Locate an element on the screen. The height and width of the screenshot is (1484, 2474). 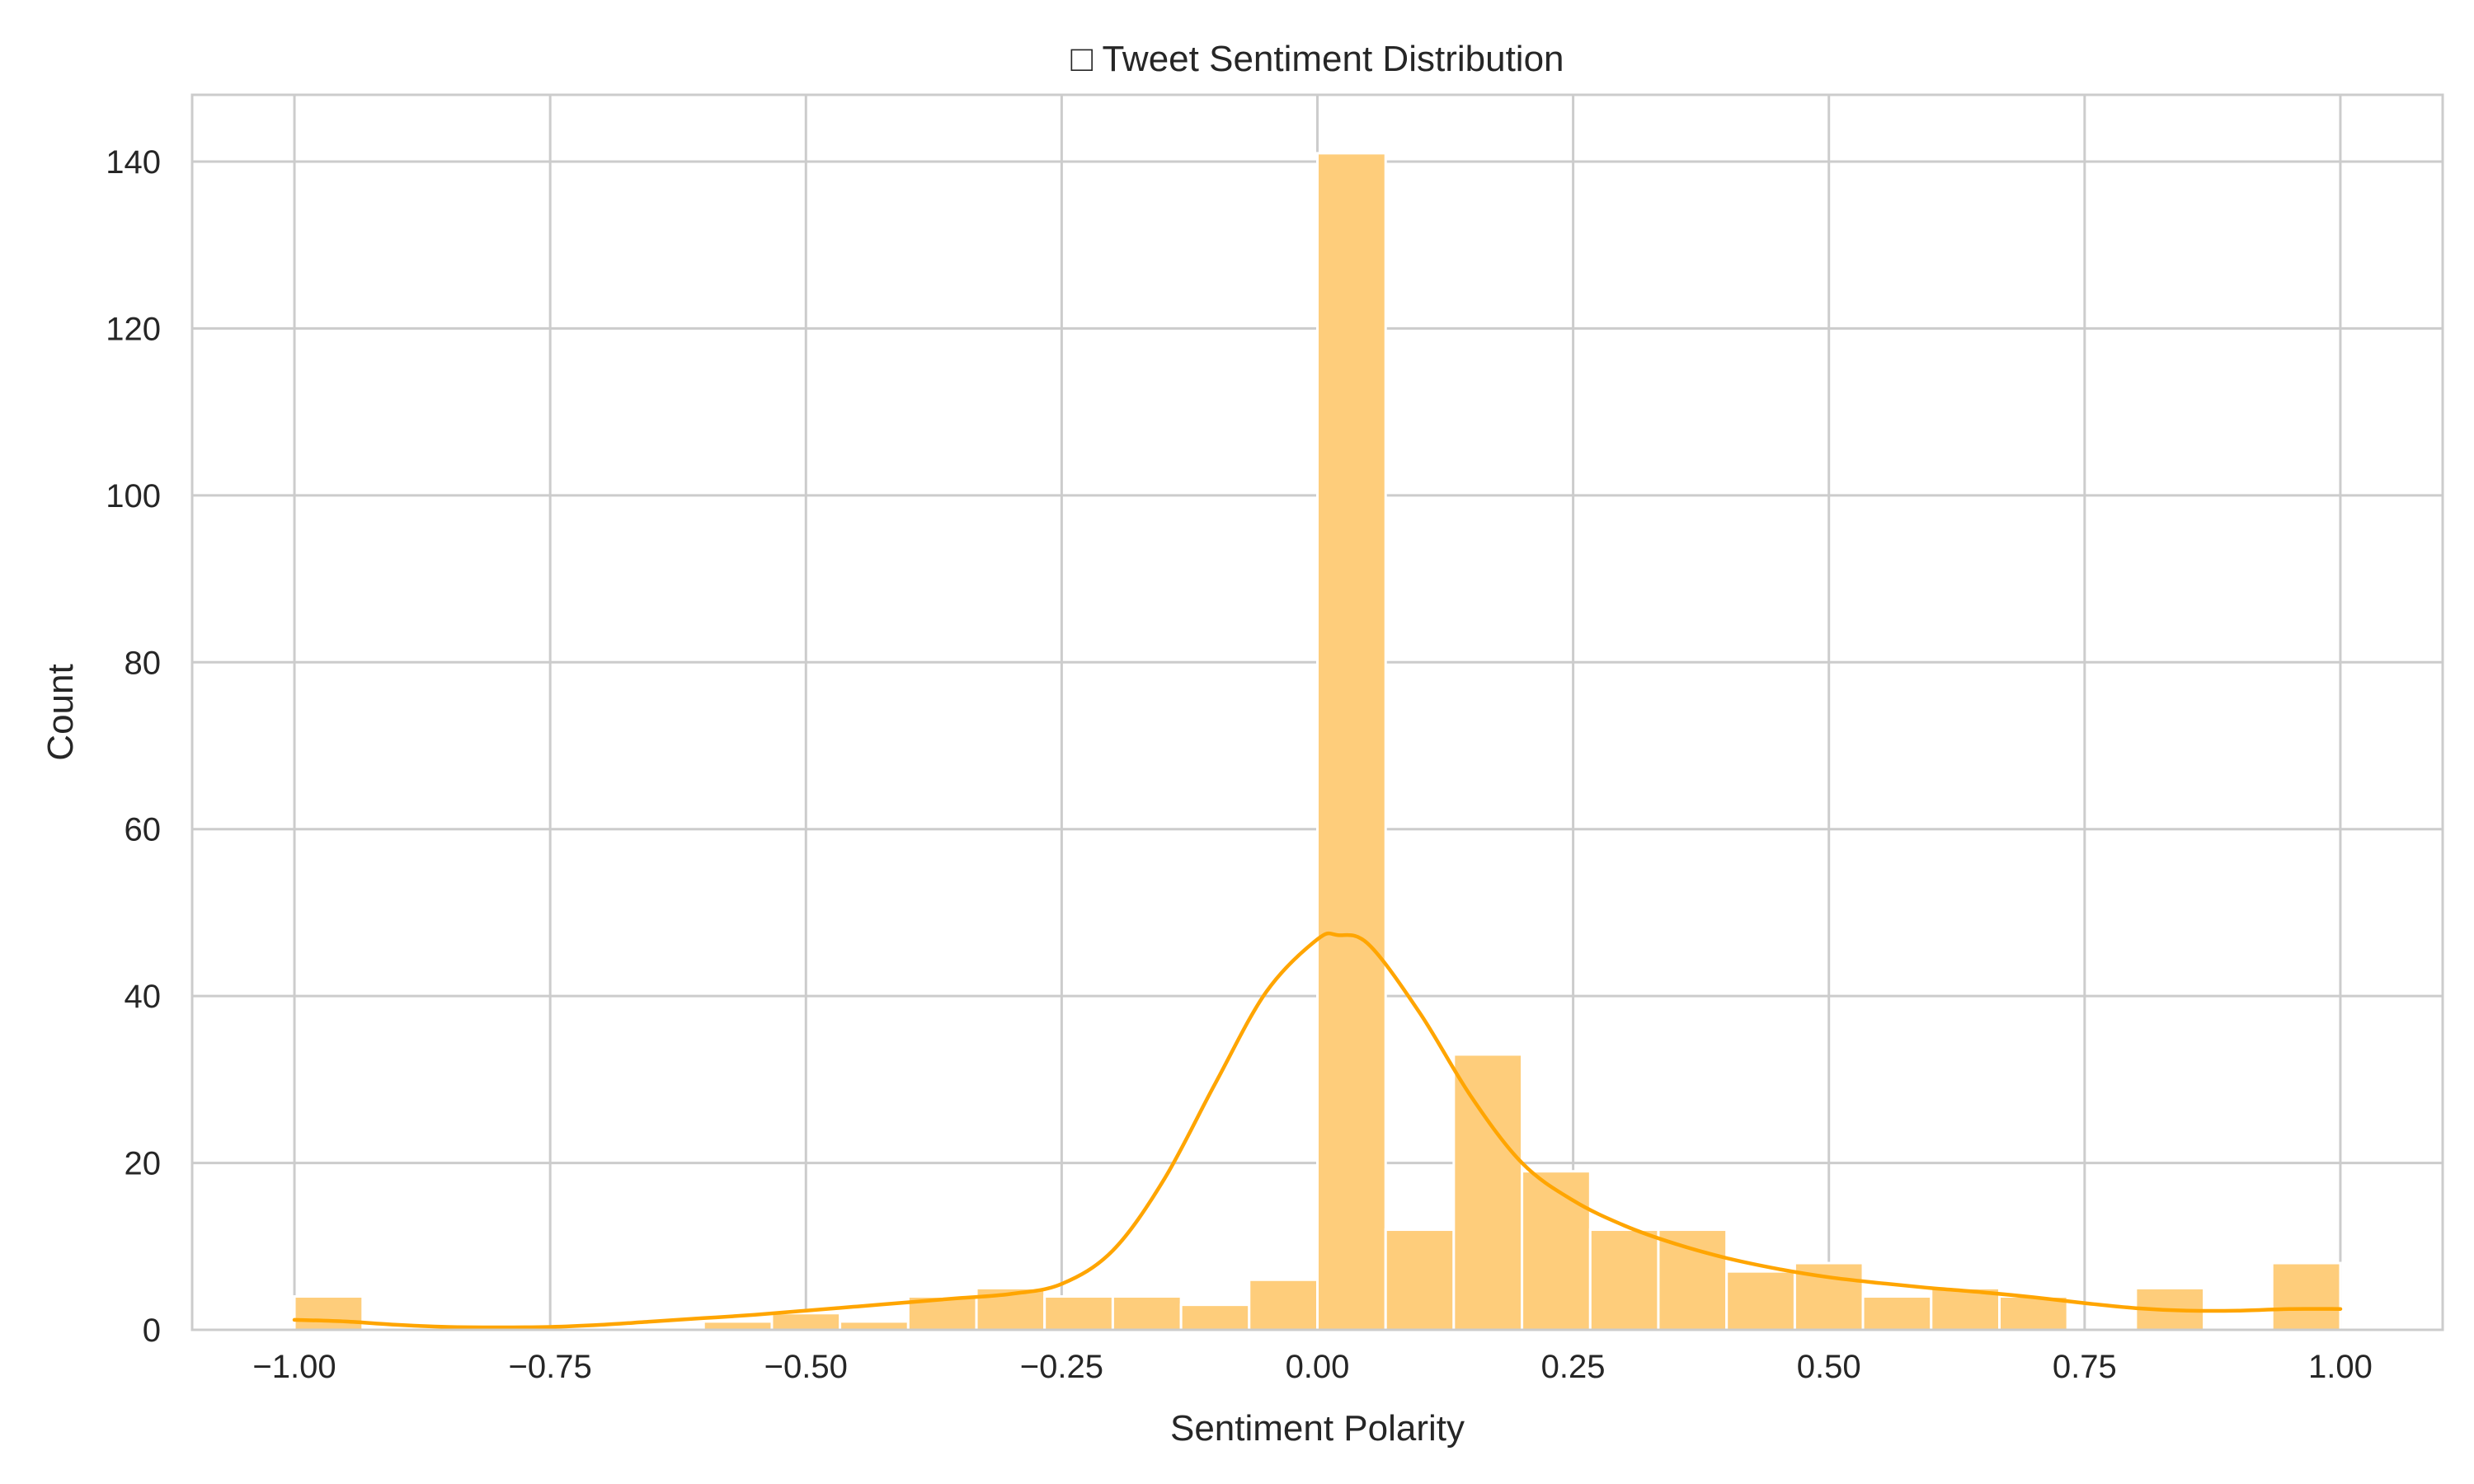
x-tick-label: −1.00 is located at coordinates (294, 1367).